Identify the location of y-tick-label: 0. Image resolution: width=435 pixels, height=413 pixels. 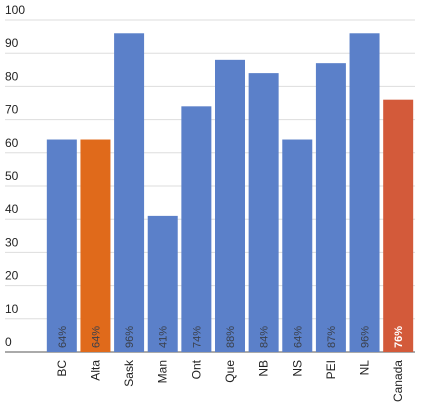
(8, 342).